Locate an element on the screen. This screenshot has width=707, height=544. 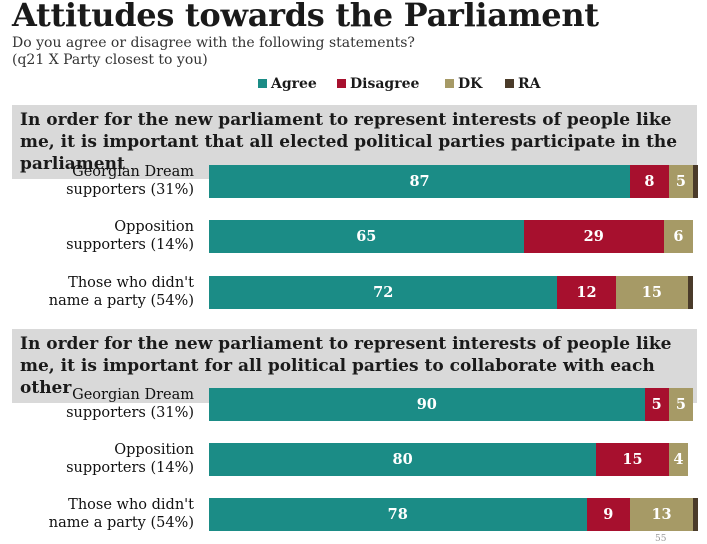
legend-item-disagree: Disagree is located at coordinates (378, 84).